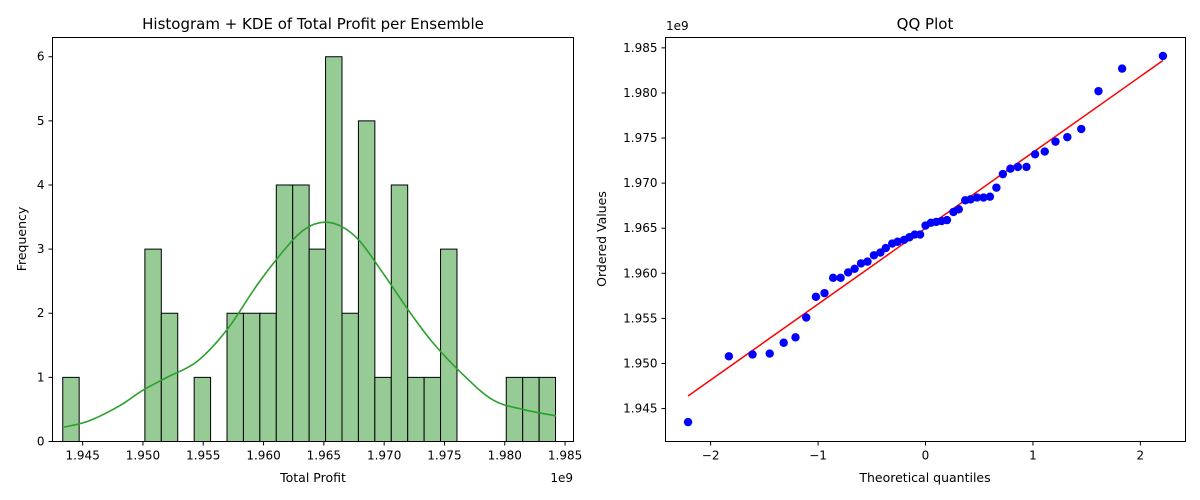 Image resolution: width=1200 pixels, height=500 pixels. What do you see at coordinates (640, 228) in the screenshot?
I see `y-tick-label: 1.965` at bounding box center [640, 228].